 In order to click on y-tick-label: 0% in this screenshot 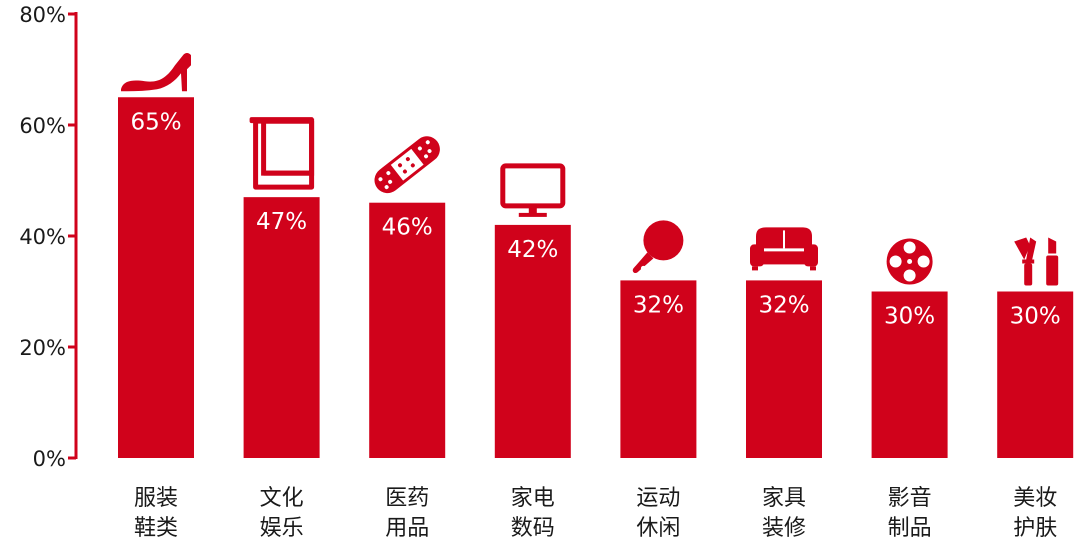, I will do `click(49, 459)`.